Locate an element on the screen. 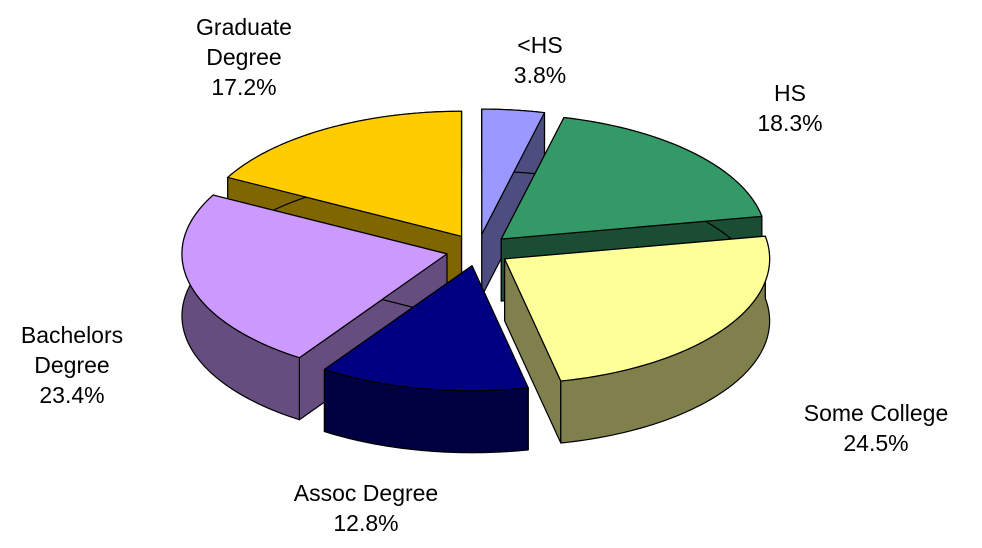 This screenshot has height=548, width=982. value-label: 18.3% is located at coordinates (790, 123).